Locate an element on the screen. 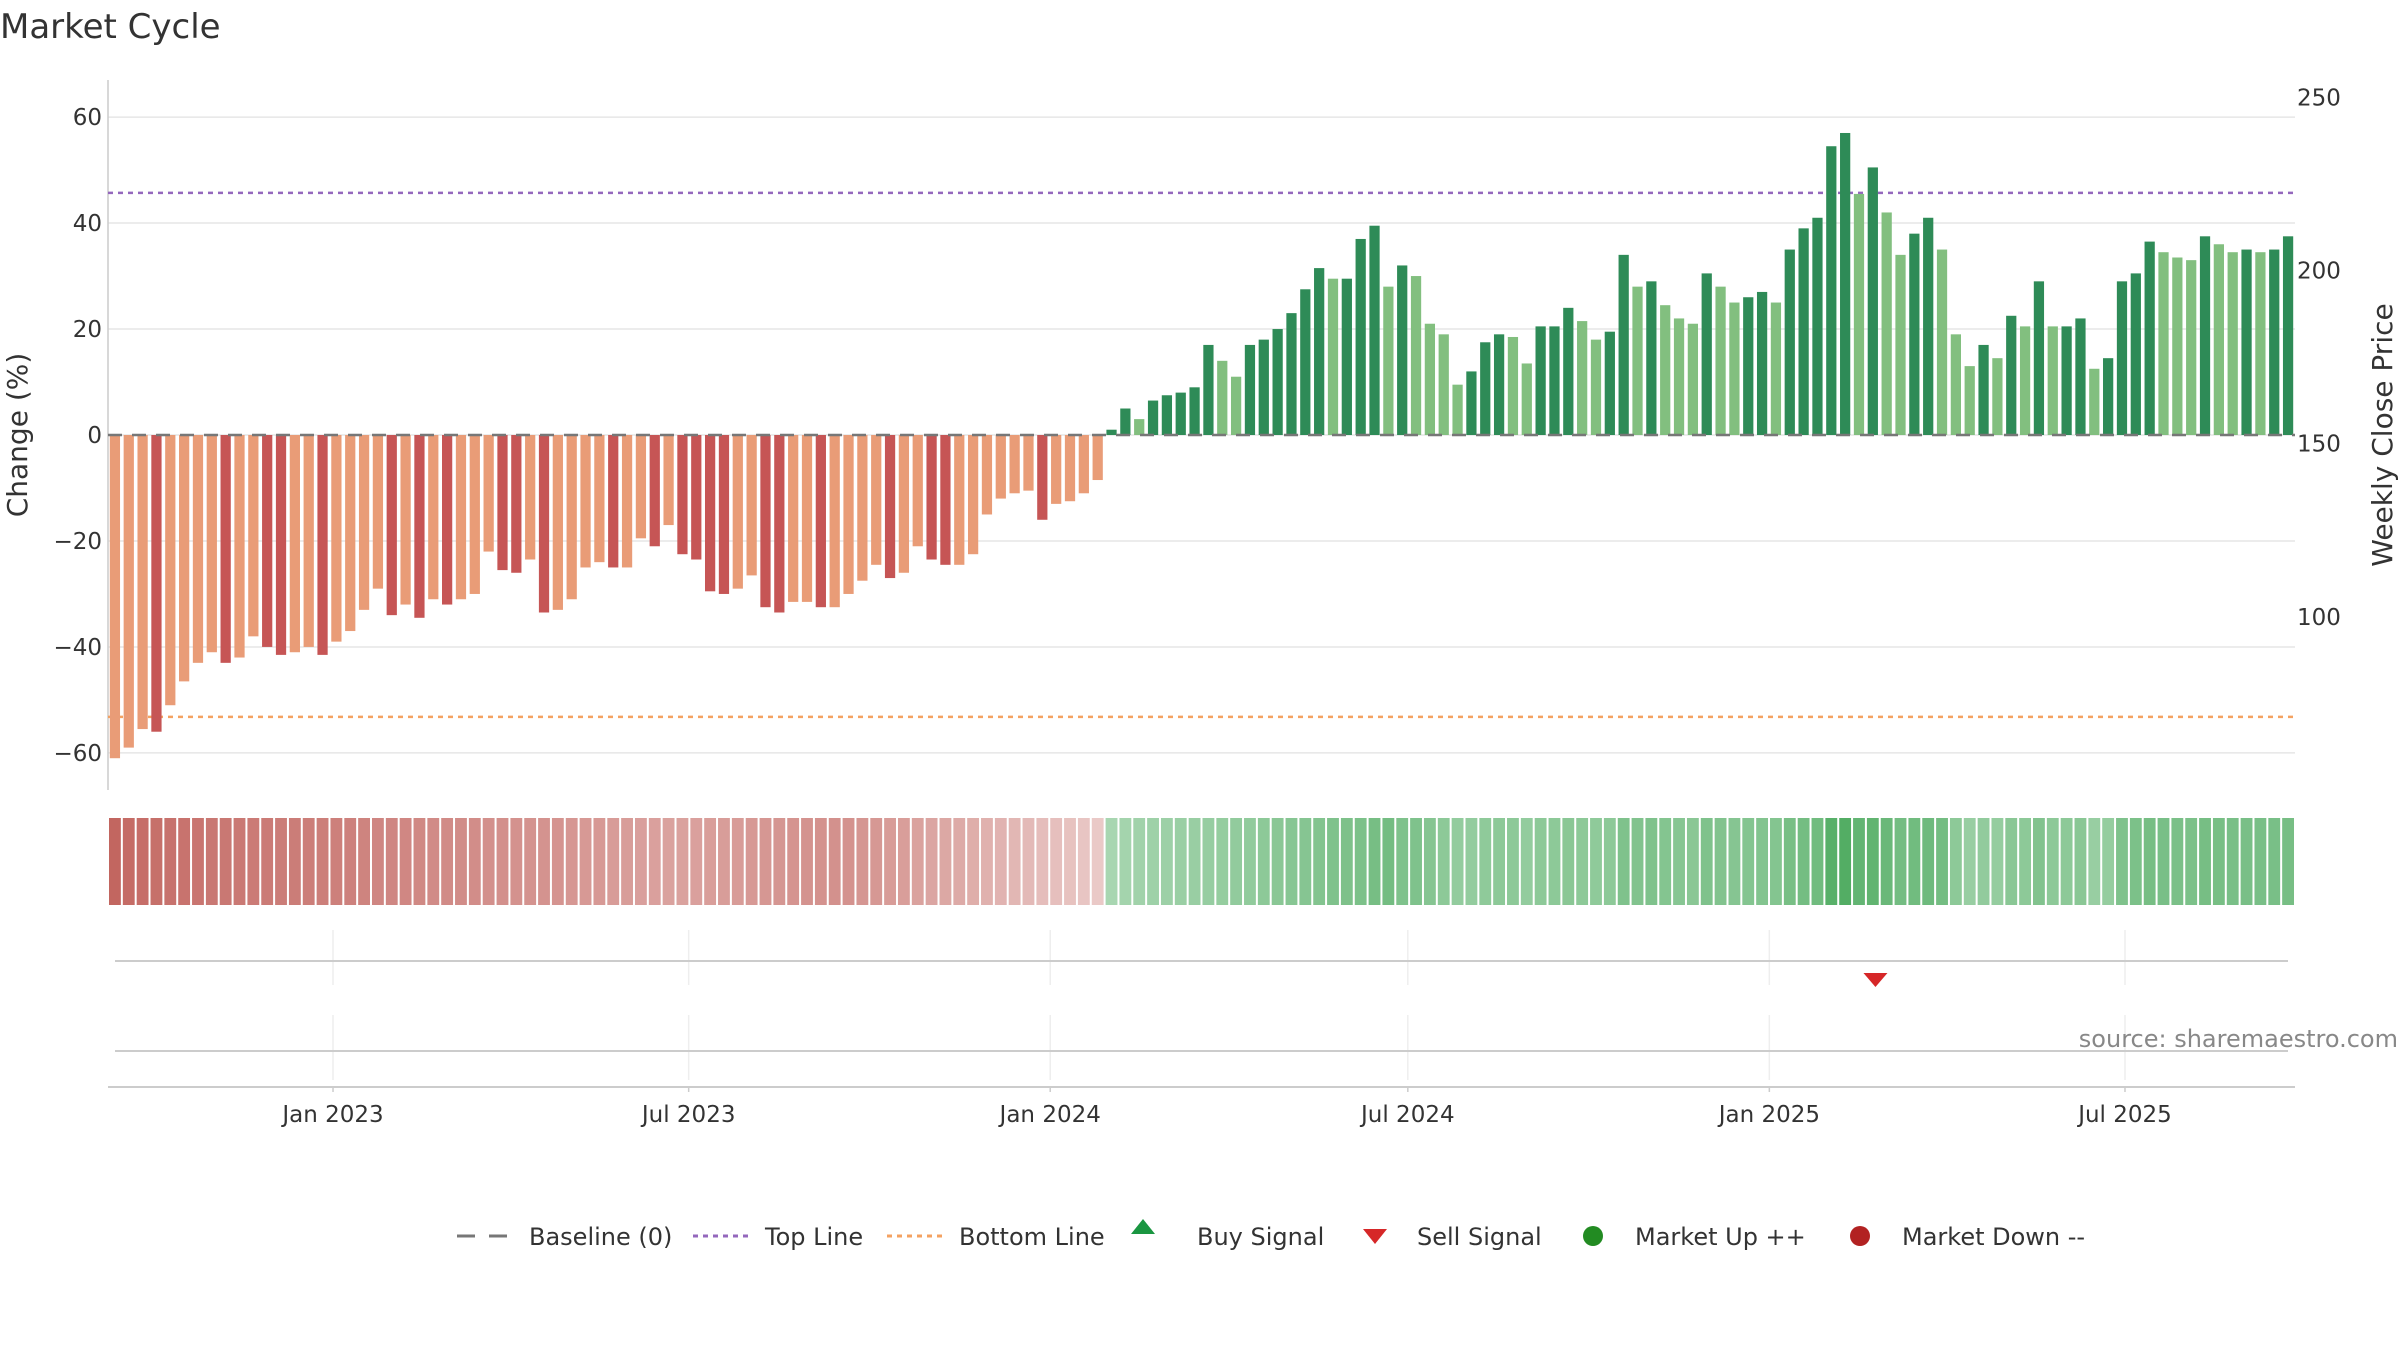 The image size is (2400, 1350). y-tick-label: 20 is located at coordinates (87, 330).